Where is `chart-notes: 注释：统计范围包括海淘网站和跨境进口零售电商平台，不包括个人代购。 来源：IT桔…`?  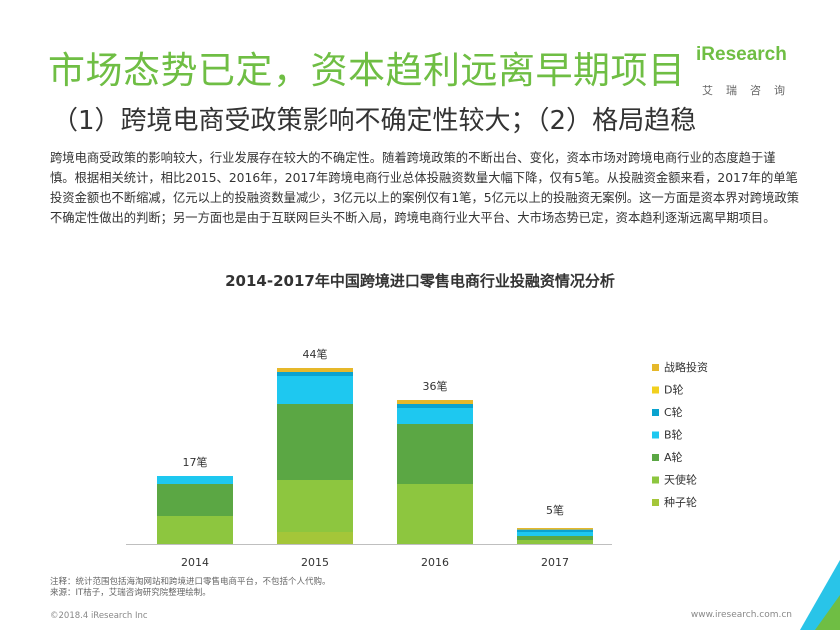 chart-notes: 注释：统计范围包括海淘网站和跨境进口零售电商平台，不包括个人代购。 来源：IT桔… is located at coordinates (190, 588).